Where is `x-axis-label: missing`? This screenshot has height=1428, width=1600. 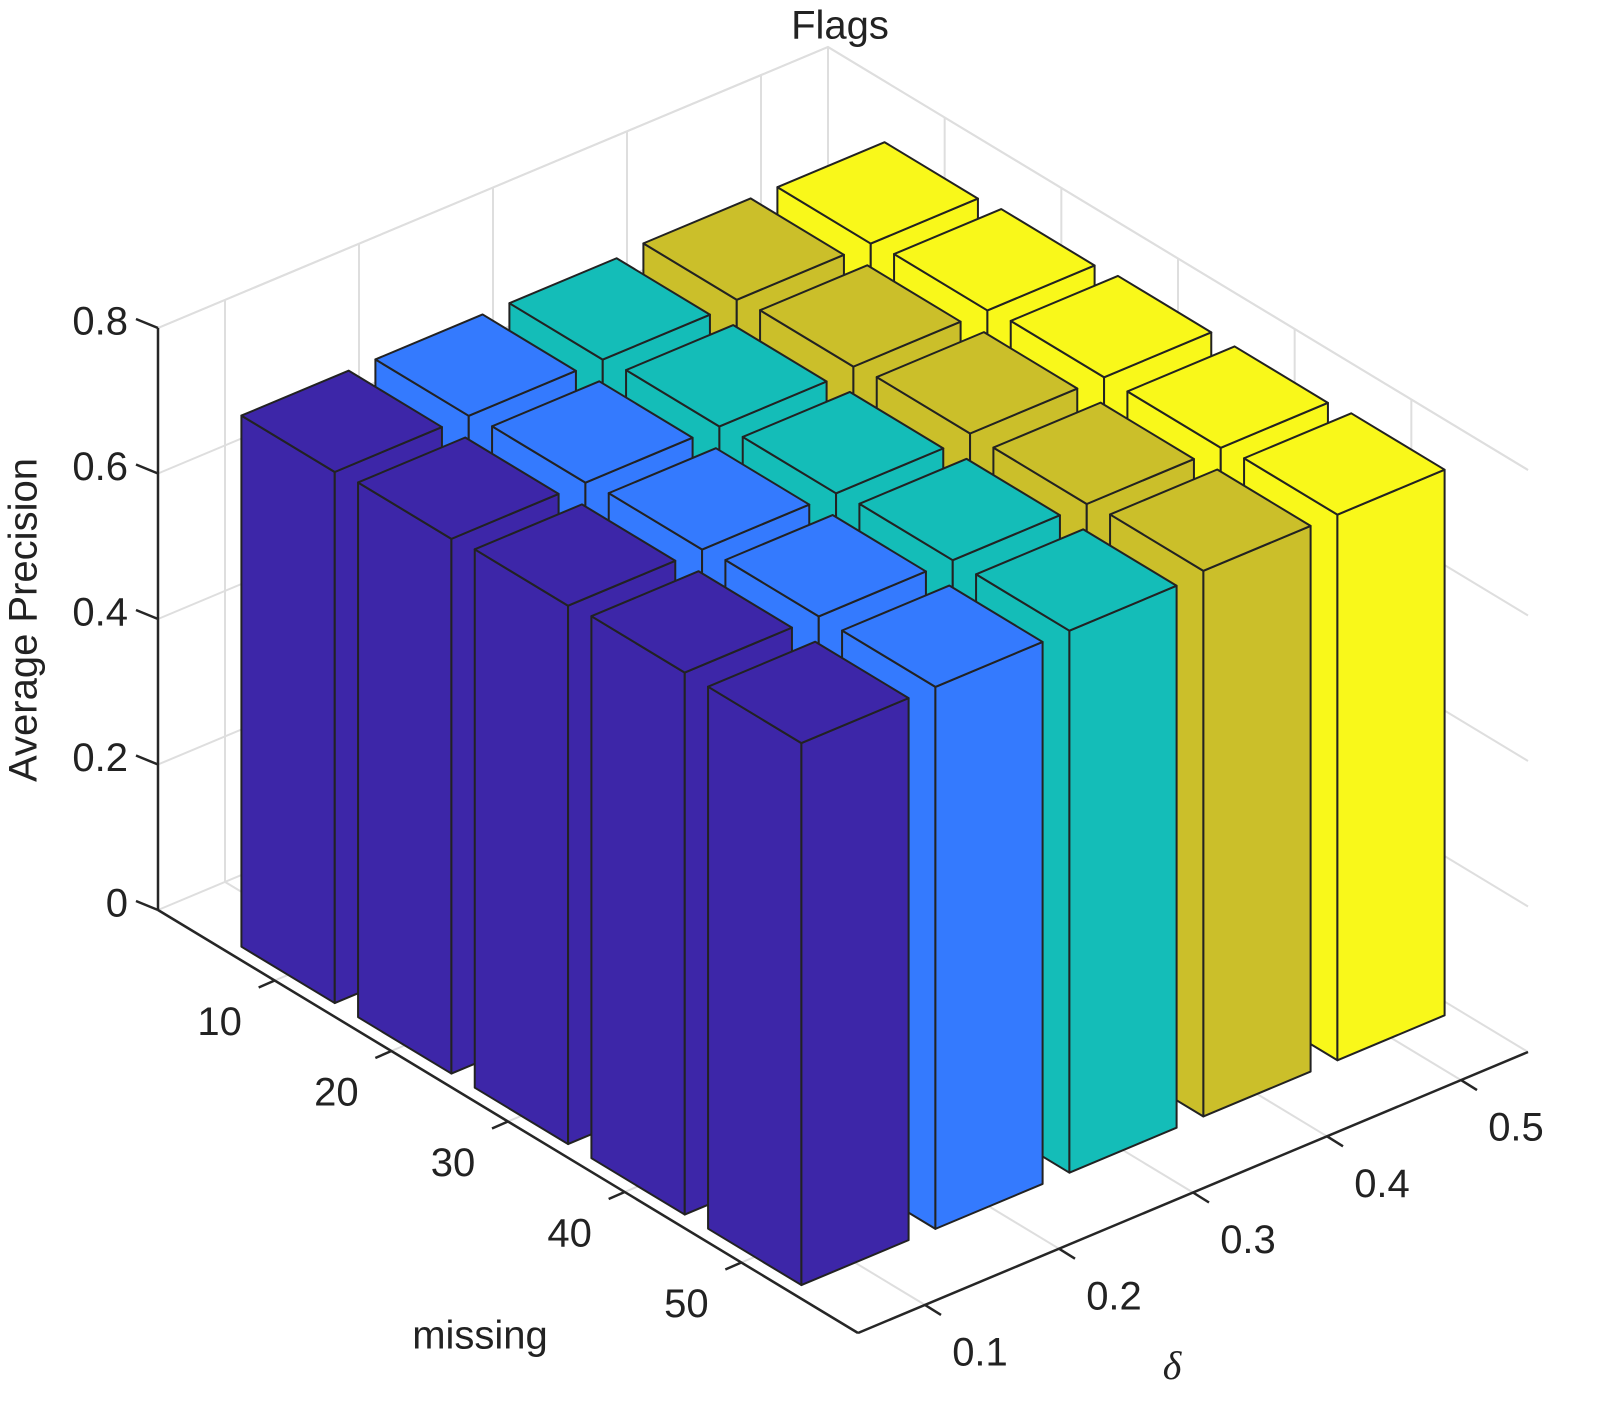
x-axis-label: missing is located at coordinates (480, 1336).